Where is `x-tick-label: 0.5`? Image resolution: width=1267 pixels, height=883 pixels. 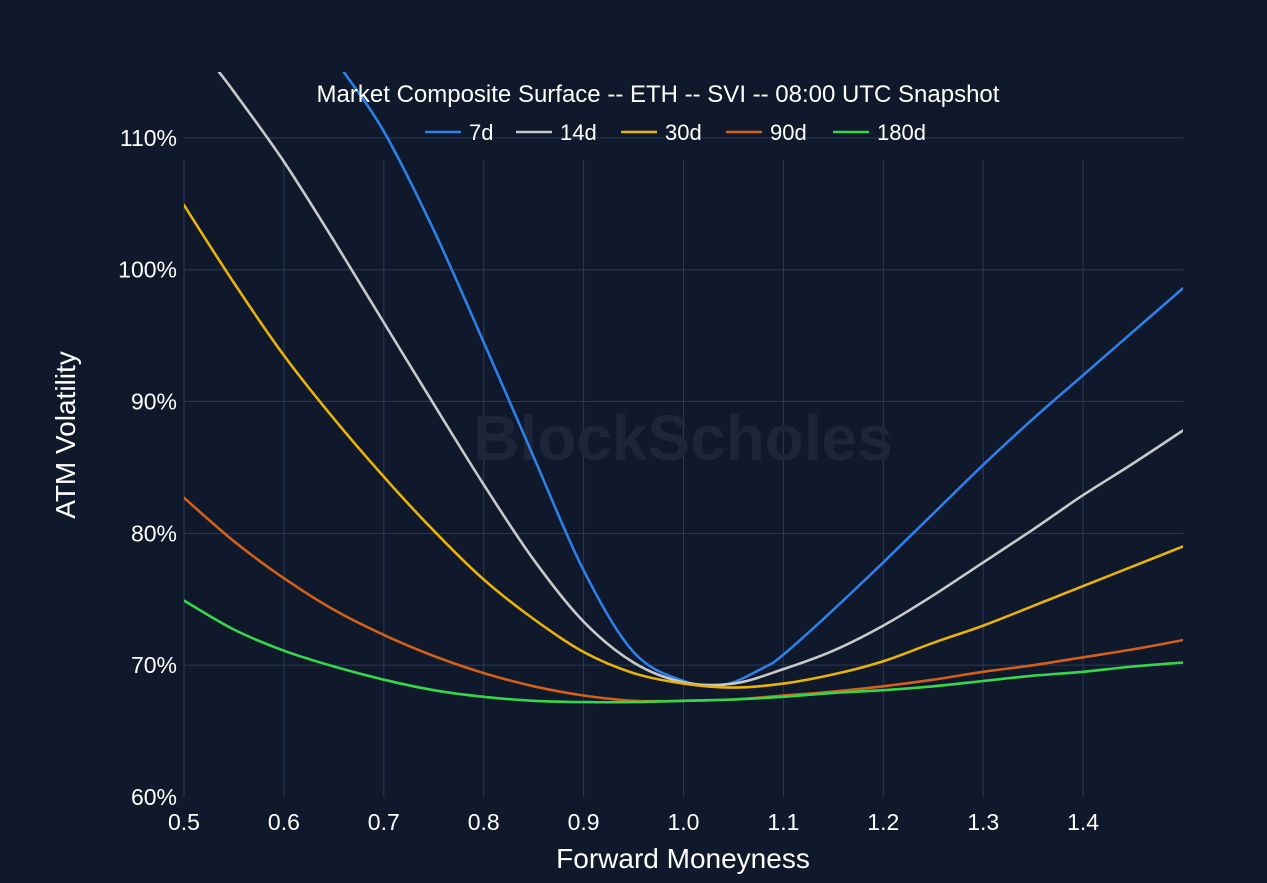
x-tick-label: 0.5 is located at coordinates (184, 822).